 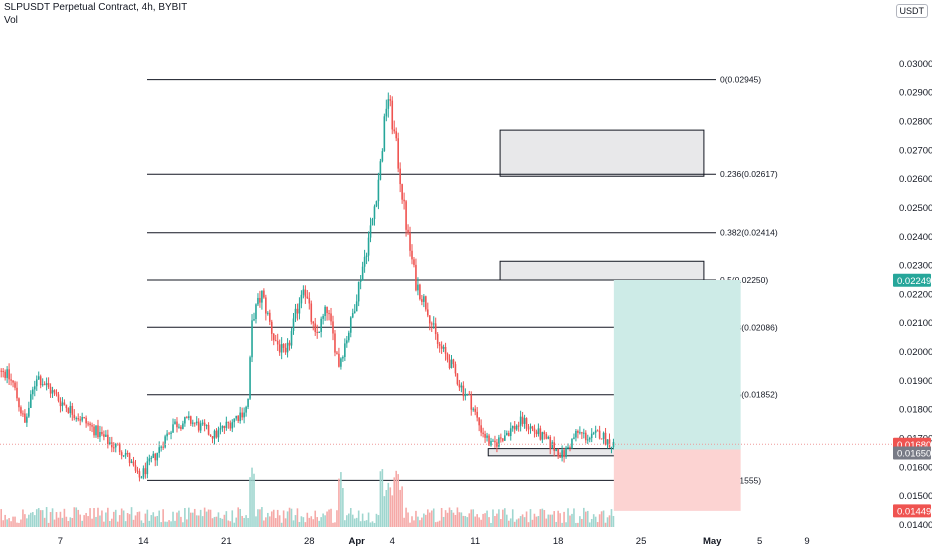 What do you see at coordinates (911, 11) in the screenshot?
I see `currency-button: USDT` at bounding box center [911, 11].